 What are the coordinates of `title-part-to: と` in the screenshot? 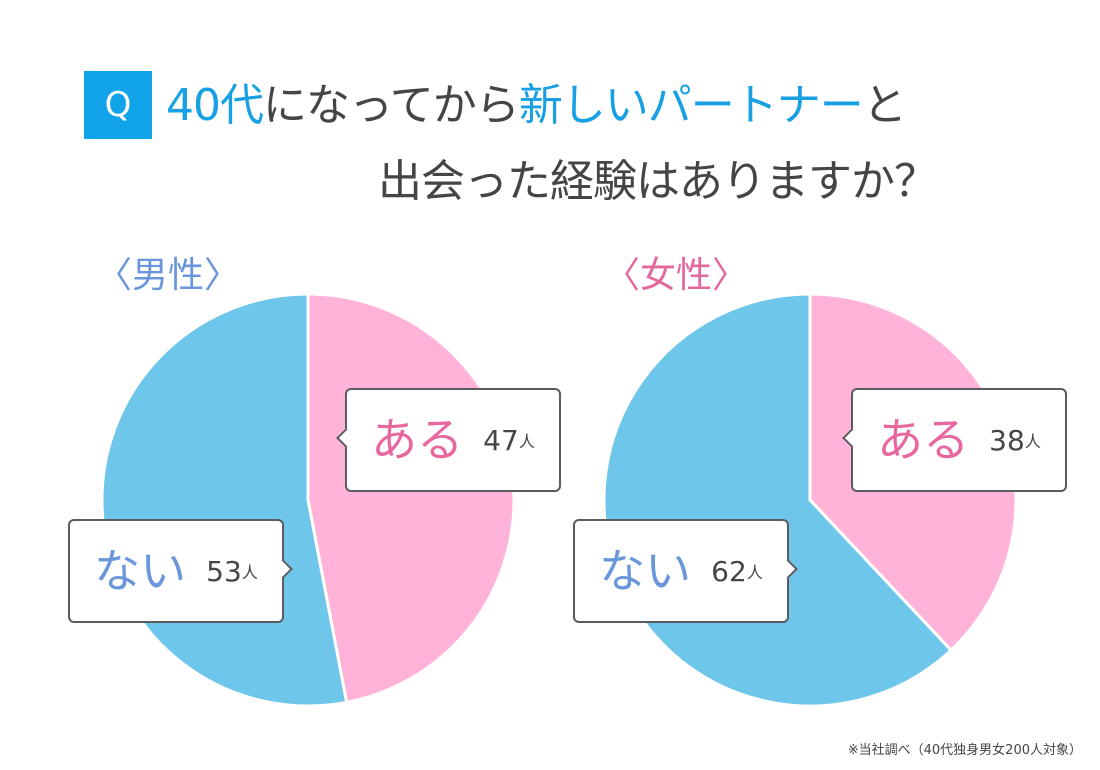 It's located at (884, 105).